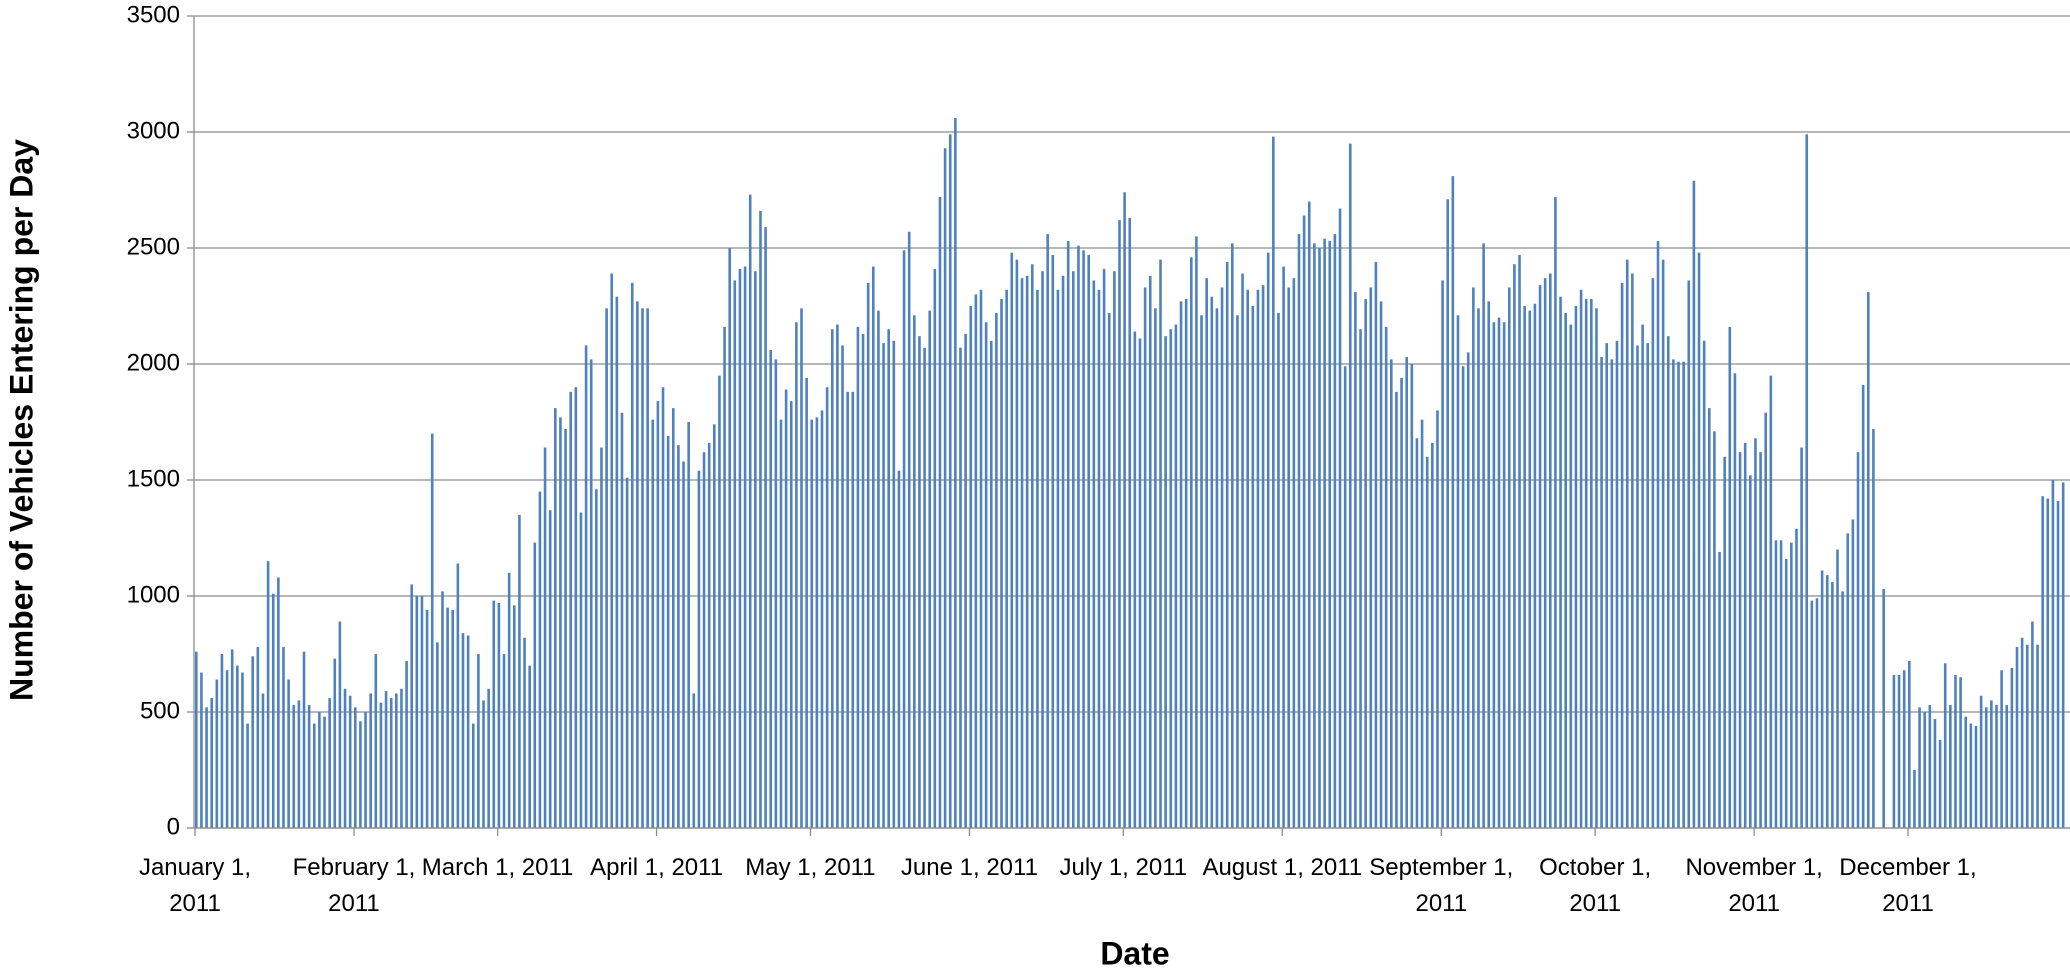 The image size is (2070, 980). What do you see at coordinates (1282, 867) in the screenshot?
I see `x-tick-label: August 1, 2011` at bounding box center [1282, 867].